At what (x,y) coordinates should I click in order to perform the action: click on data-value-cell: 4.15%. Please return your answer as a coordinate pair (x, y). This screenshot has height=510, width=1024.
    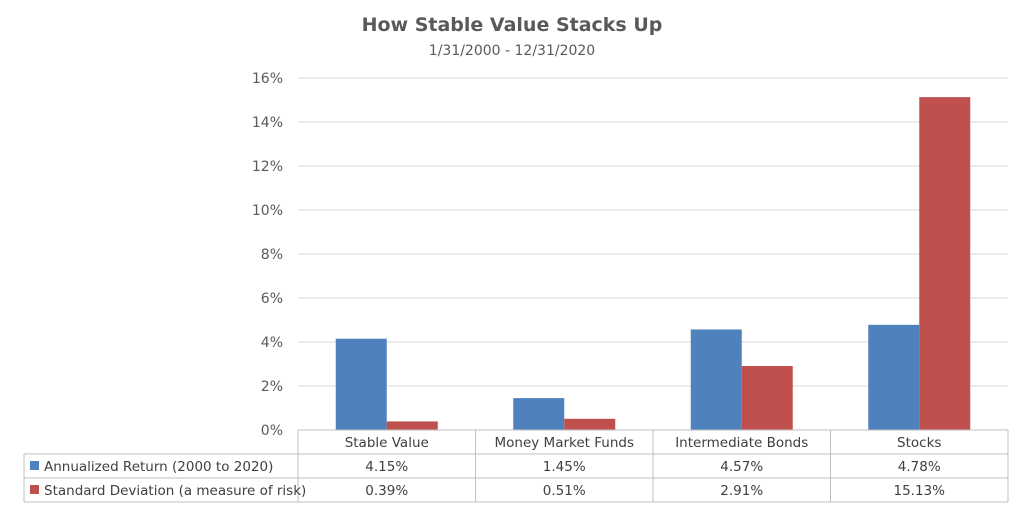
    Looking at the image, I should click on (386, 467).